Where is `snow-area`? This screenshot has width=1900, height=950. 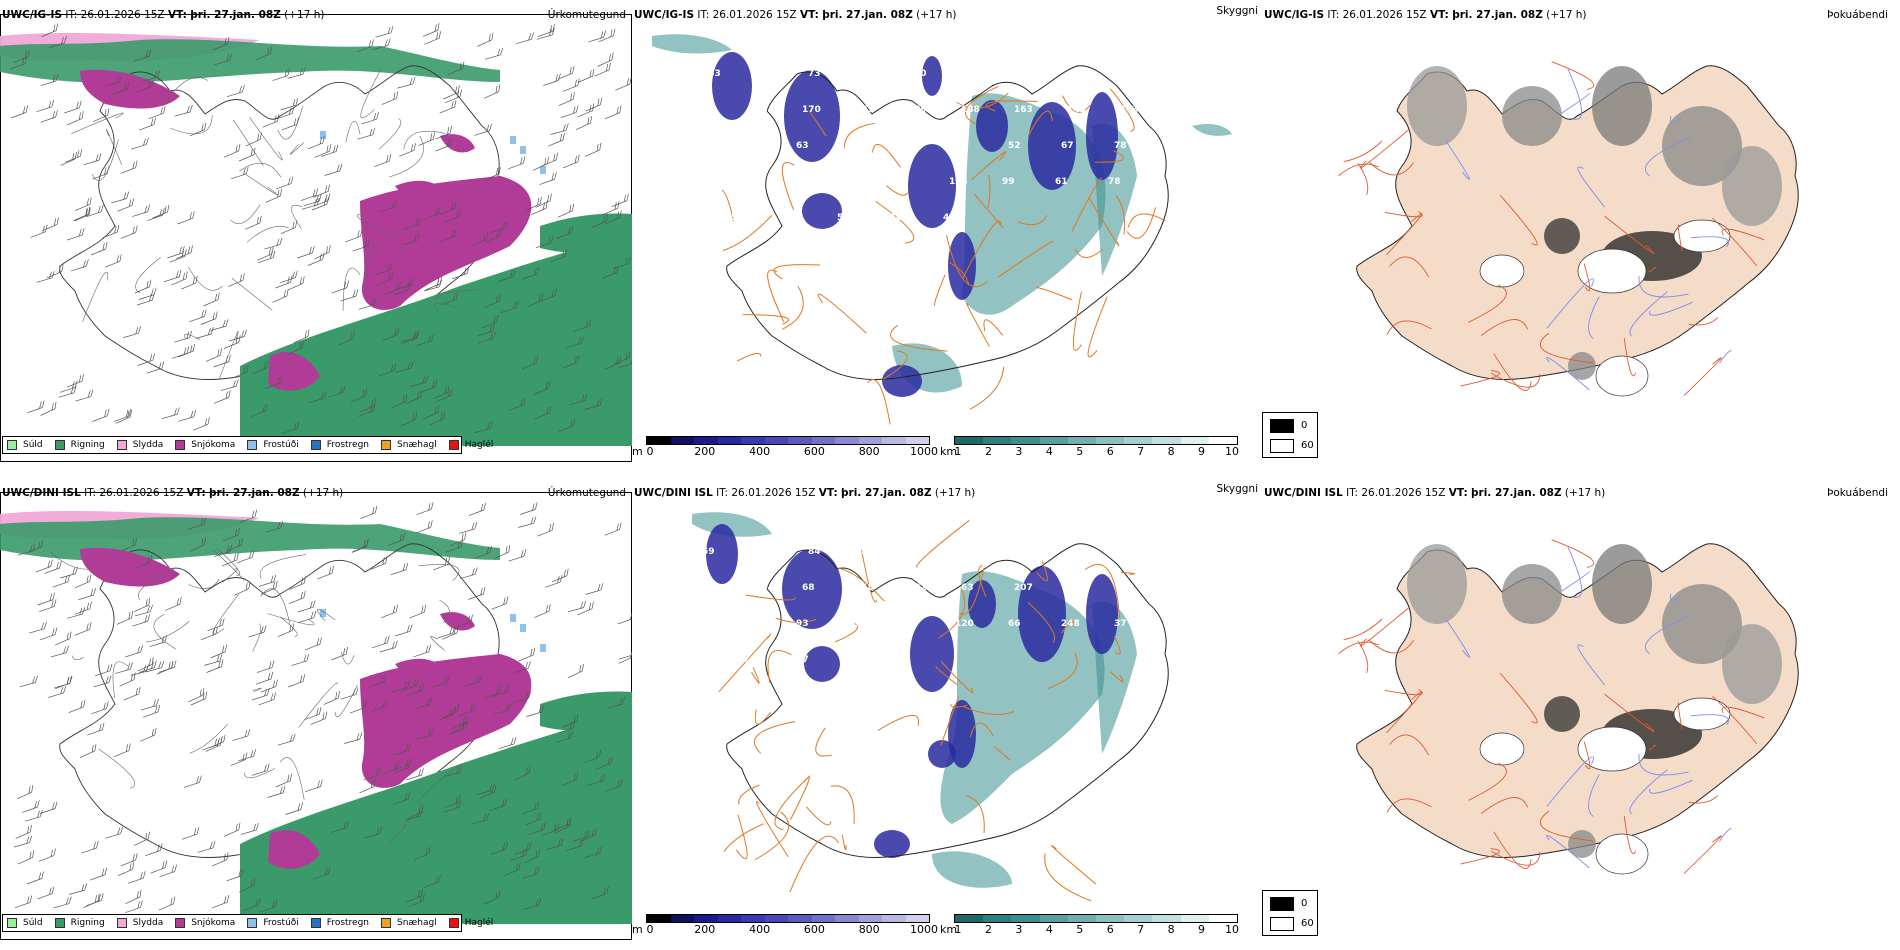 snow-area is located at coordinates (457, 143).